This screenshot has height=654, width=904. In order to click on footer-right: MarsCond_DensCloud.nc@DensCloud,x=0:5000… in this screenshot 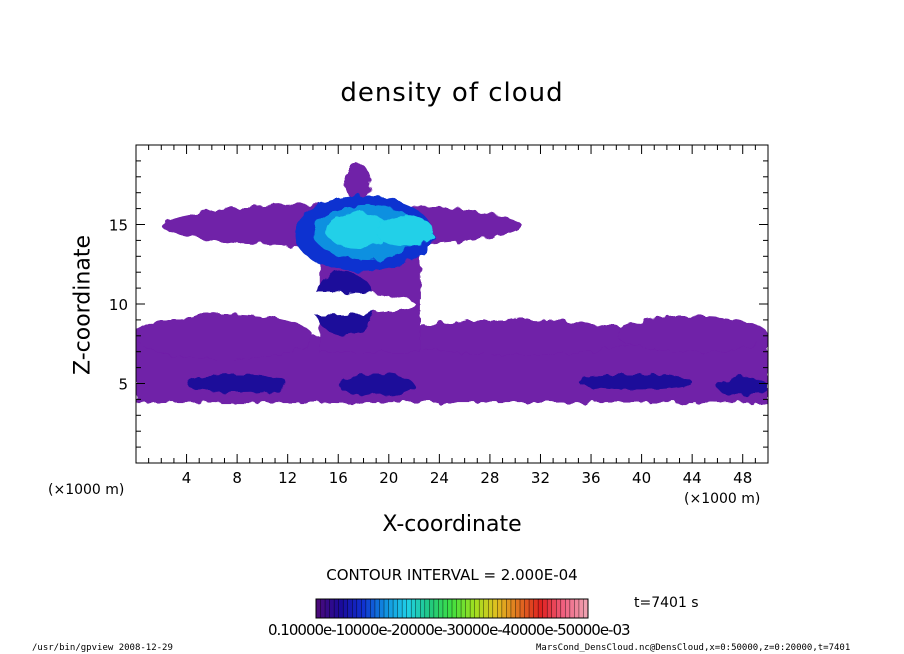, I will do `click(693, 648)`.